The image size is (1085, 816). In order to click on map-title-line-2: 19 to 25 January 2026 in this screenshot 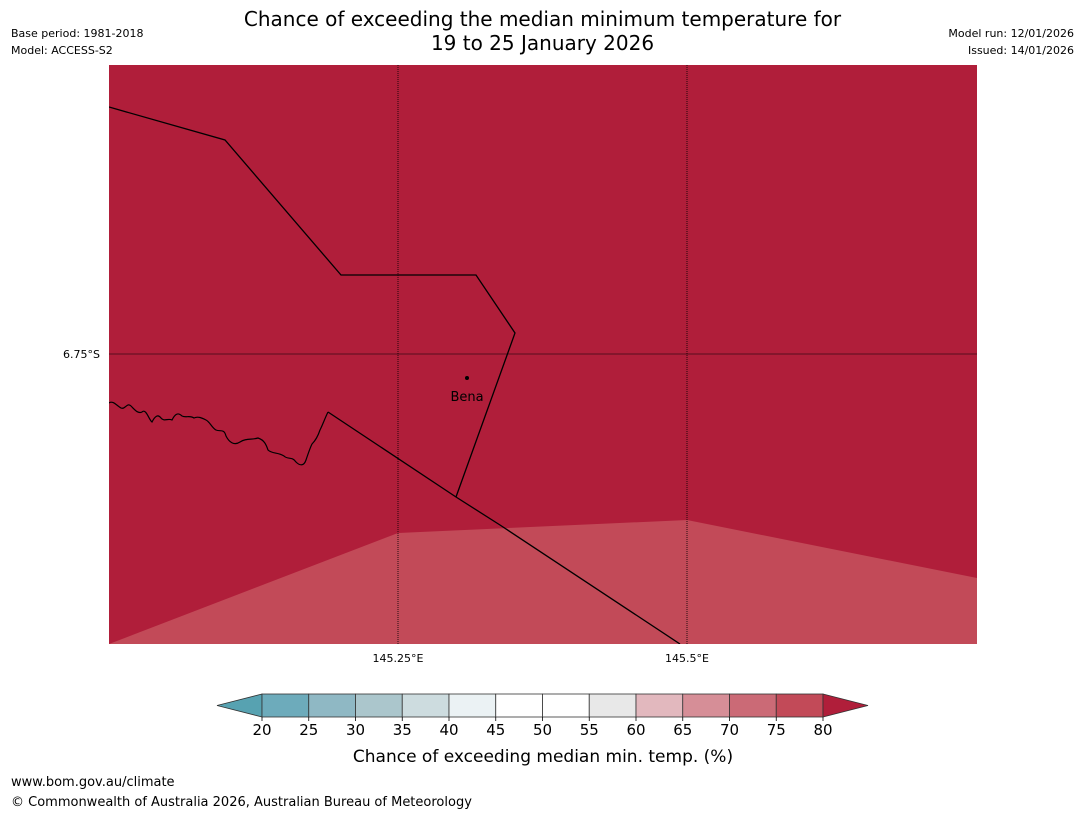, I will do `click(542, 43)`.